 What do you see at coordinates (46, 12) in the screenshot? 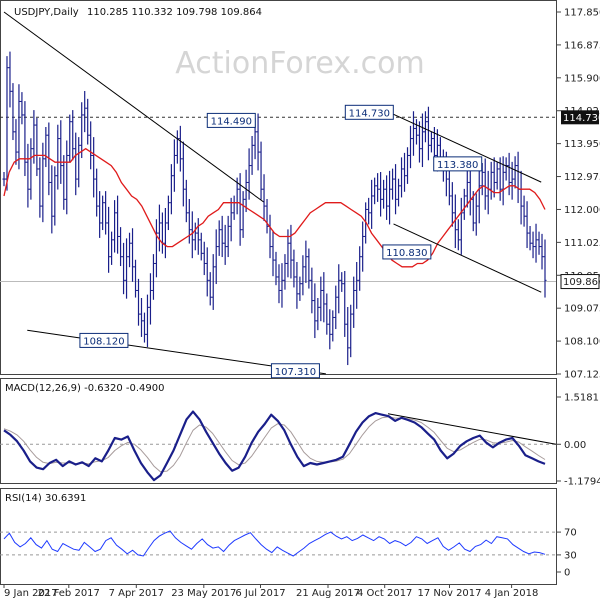
I see `price-panel-title: USDJPY,Daily` at bounding box center [46, 12].